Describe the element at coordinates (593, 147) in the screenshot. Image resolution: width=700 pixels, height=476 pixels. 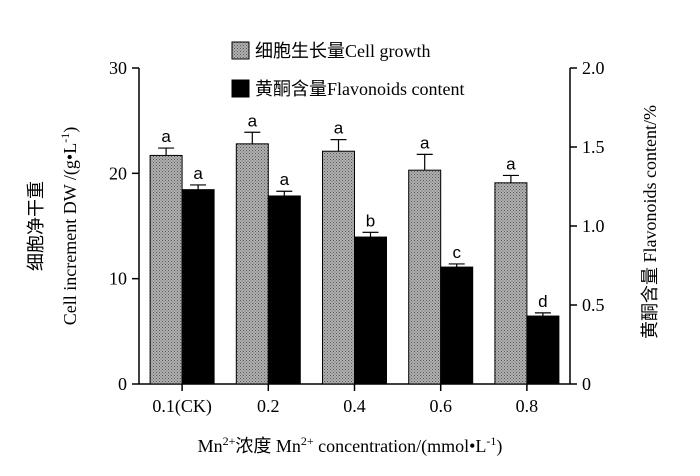
I see `right-tick-label: 1.5` at that location.